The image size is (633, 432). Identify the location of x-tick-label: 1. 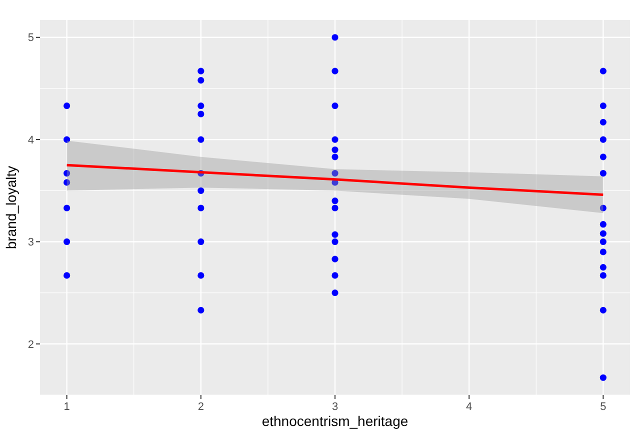
(67, 407).